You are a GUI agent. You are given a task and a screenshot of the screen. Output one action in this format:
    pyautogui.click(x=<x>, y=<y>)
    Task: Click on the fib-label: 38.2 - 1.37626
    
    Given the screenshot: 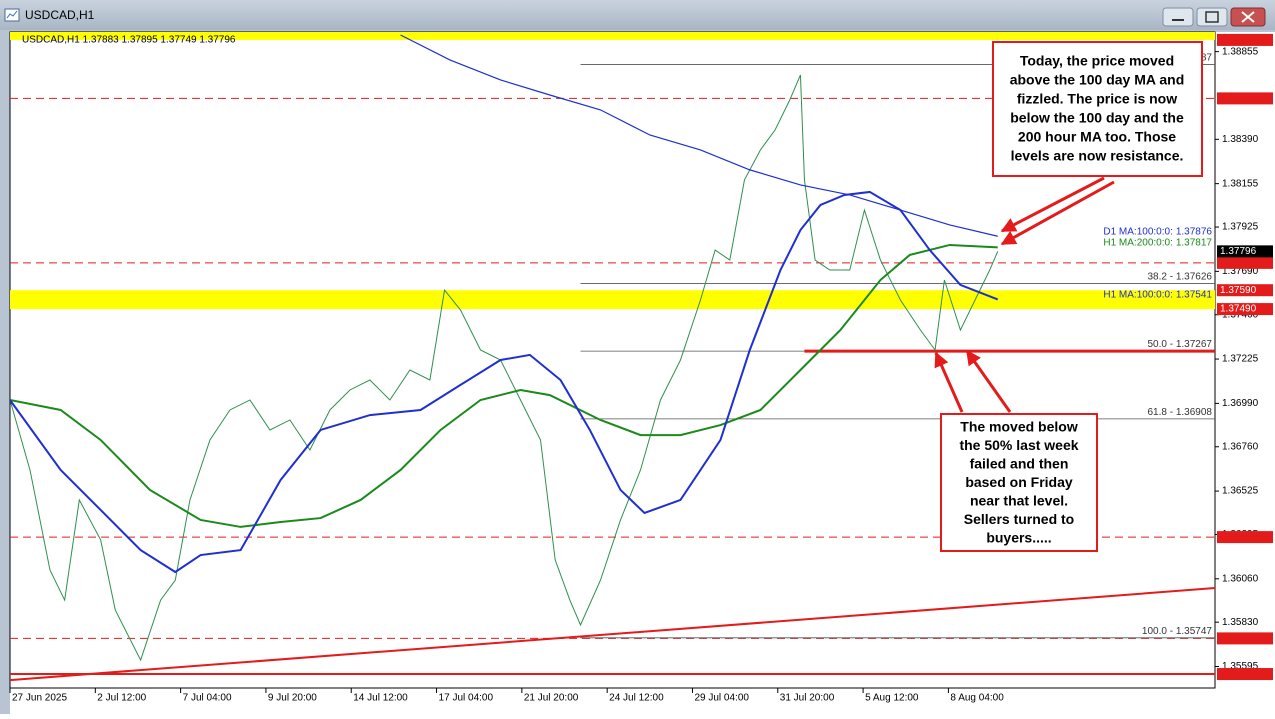 What is the action you would take?
    pyautogui.click(x=1179, y=276)
    